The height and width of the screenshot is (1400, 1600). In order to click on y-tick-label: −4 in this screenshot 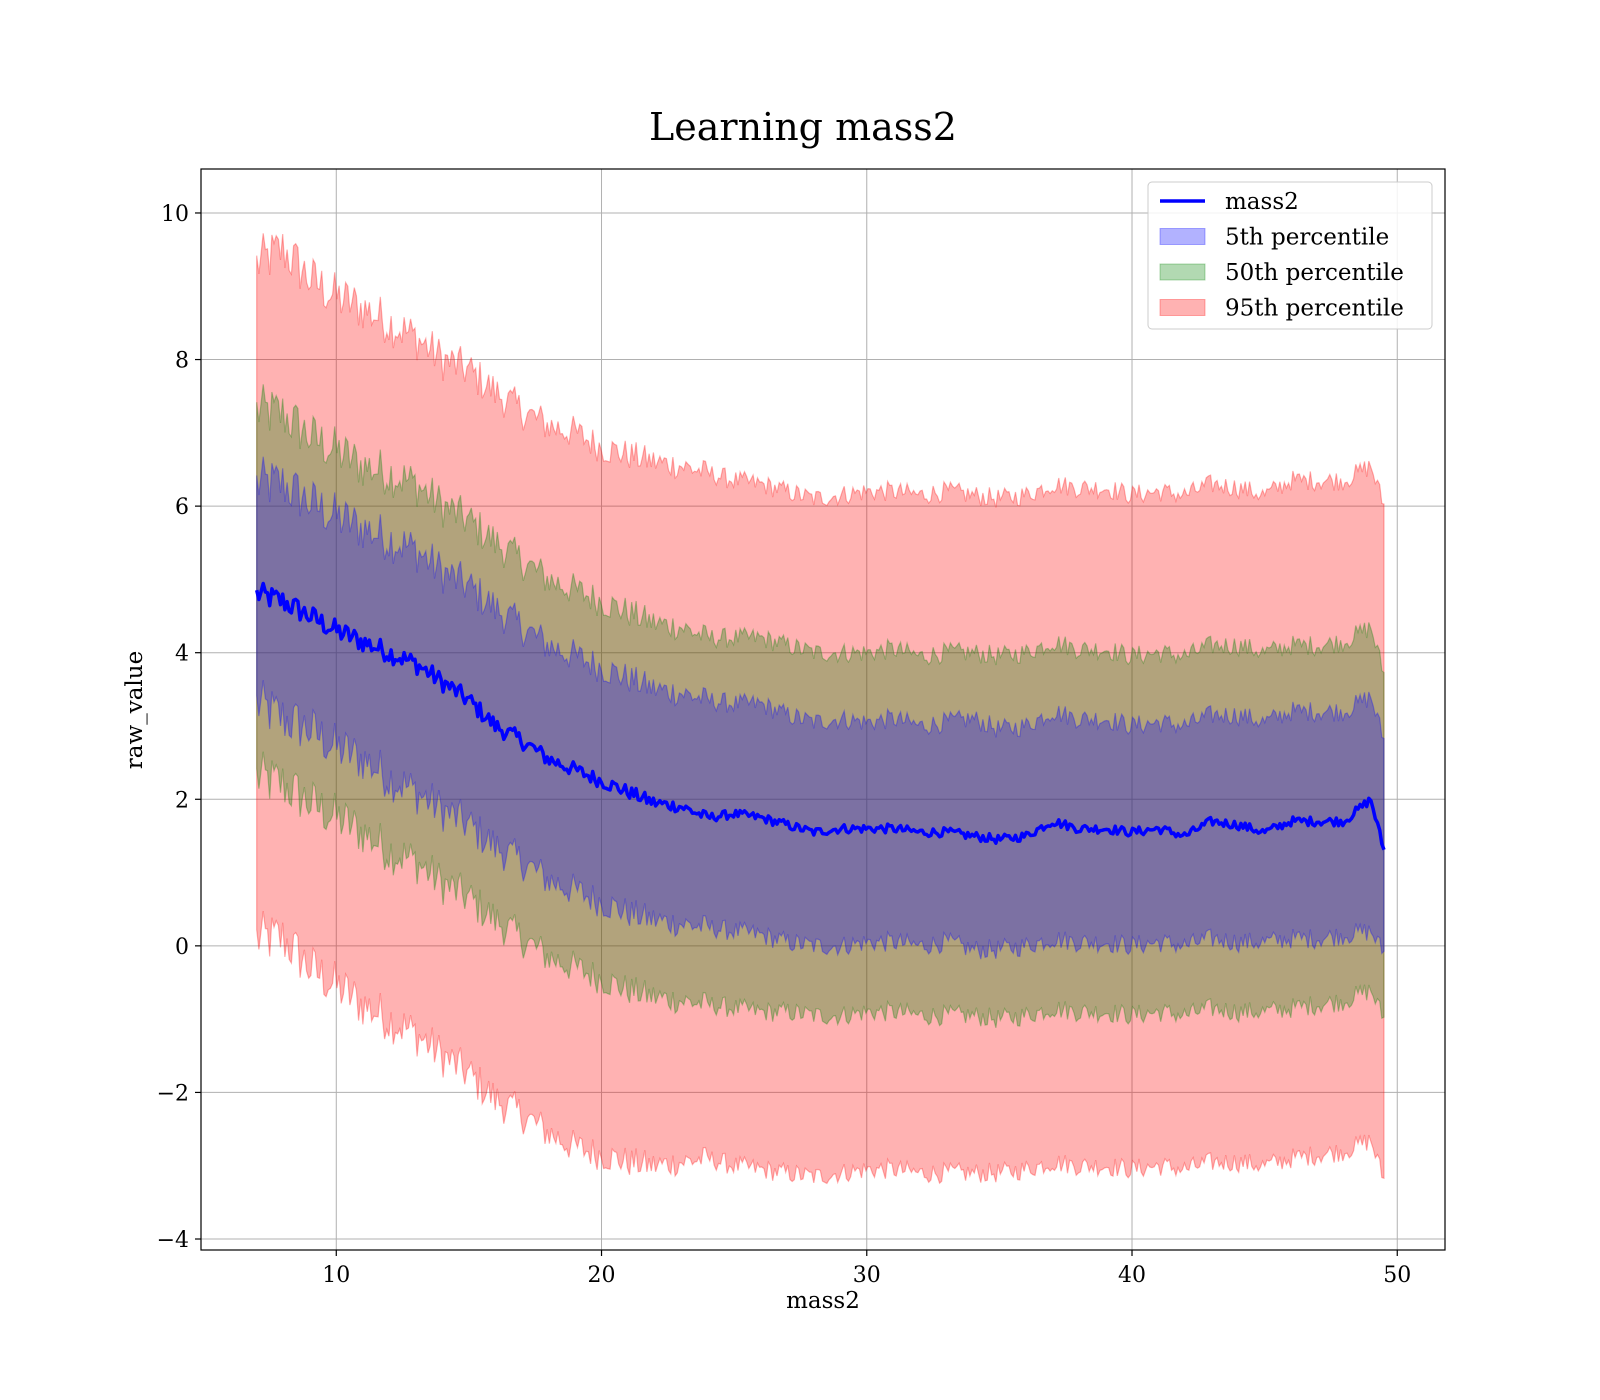, I will do `click(173, 1240)`.